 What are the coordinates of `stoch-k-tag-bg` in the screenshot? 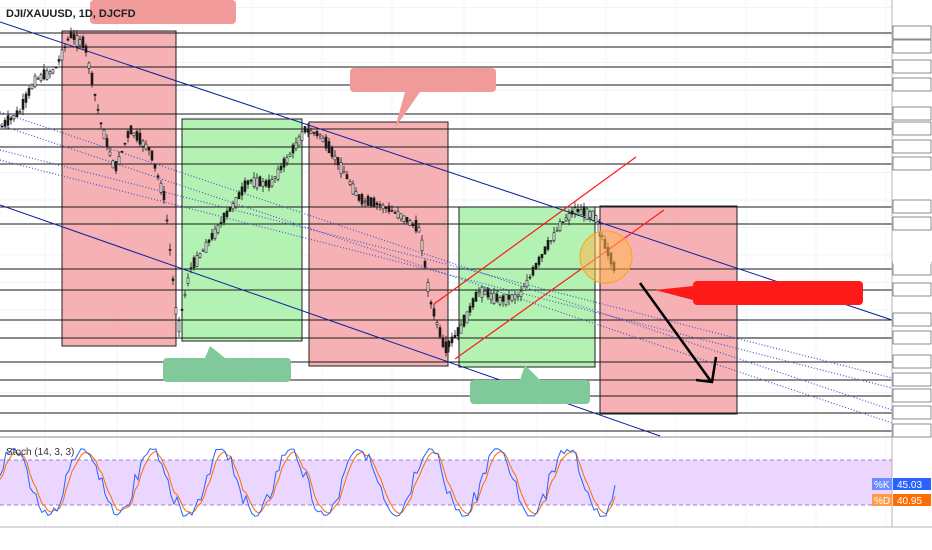 It's located at (882, 484).